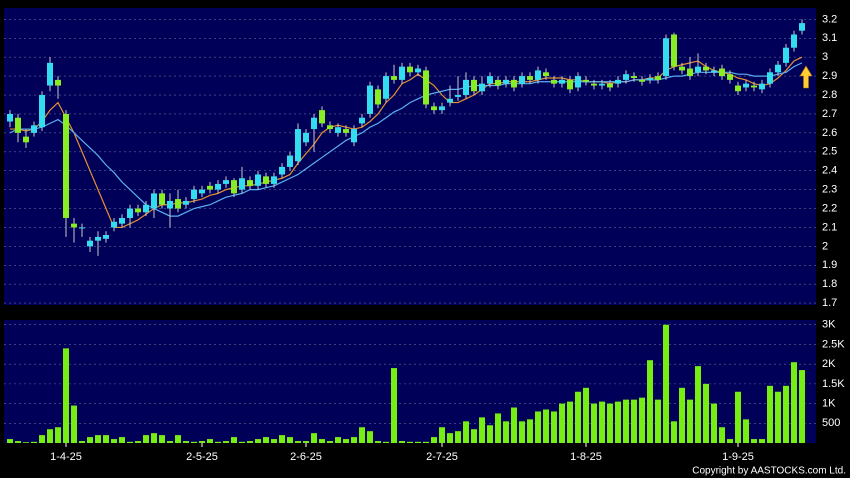 The image size is (850, 478). What do you see at coordinates (829, 364) in the screenshot?
I see `y-tick-label: 2K` at bounding box center [829, 364].